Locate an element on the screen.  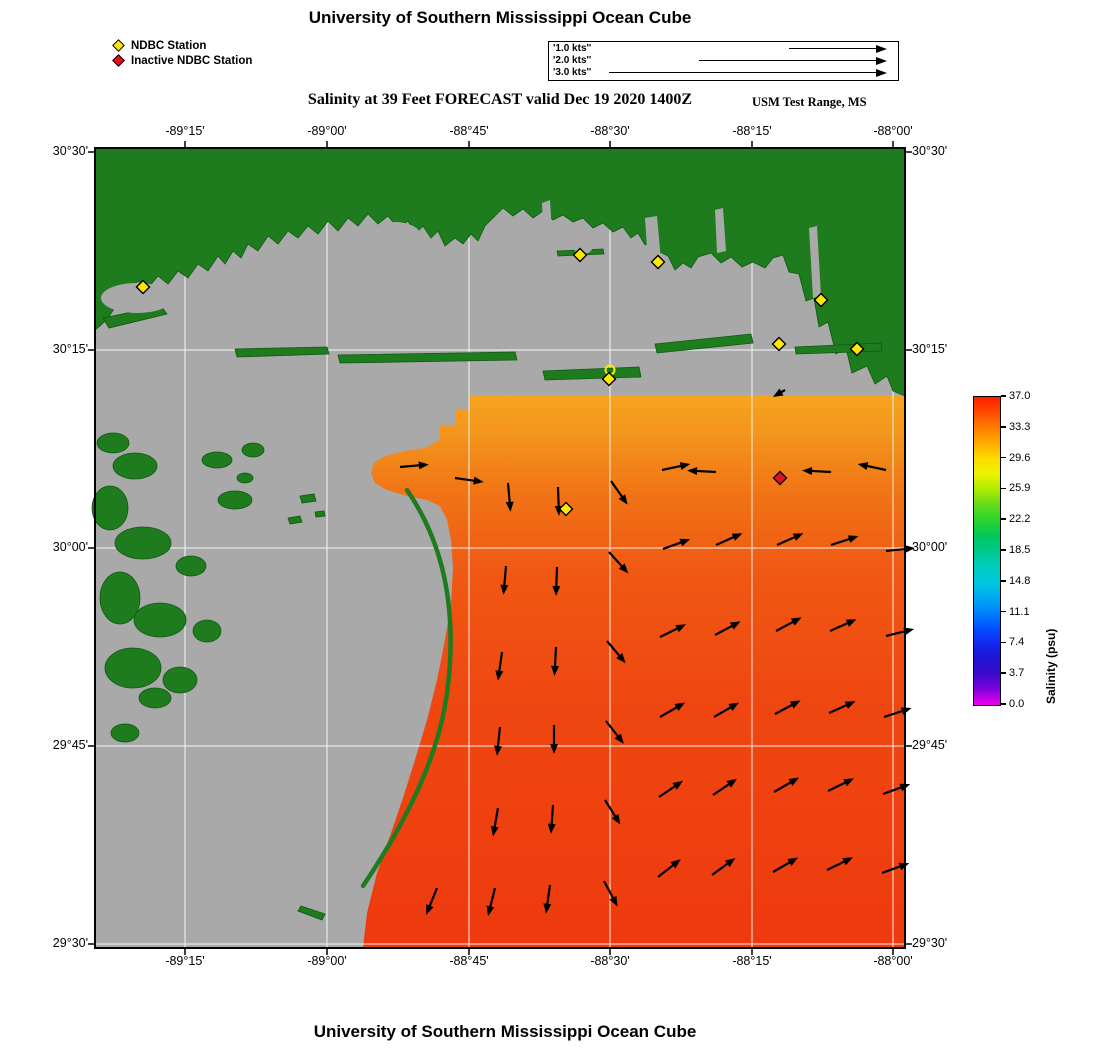
legend-label-inactive: Inactive NDBC Station is located at coordinates (192, 60).